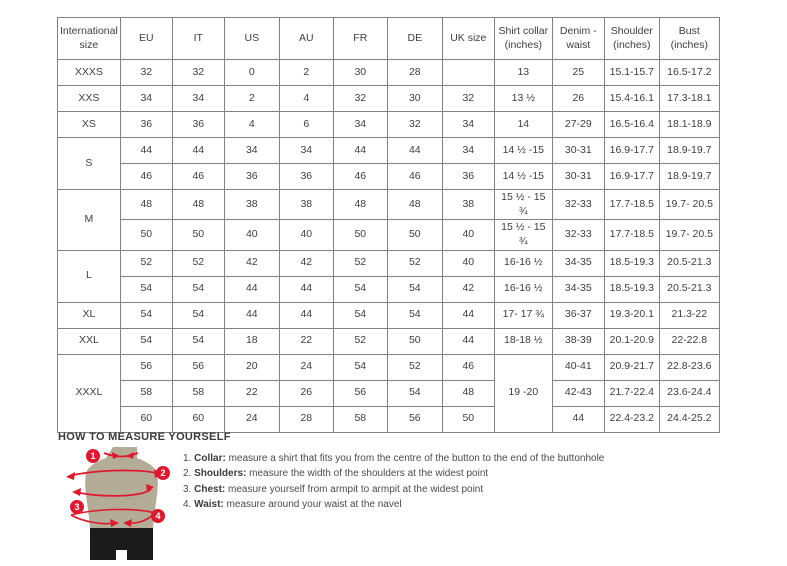 This screenshot has height=566, width=787. I want to click on table-cell: 26, so click(578, 98).